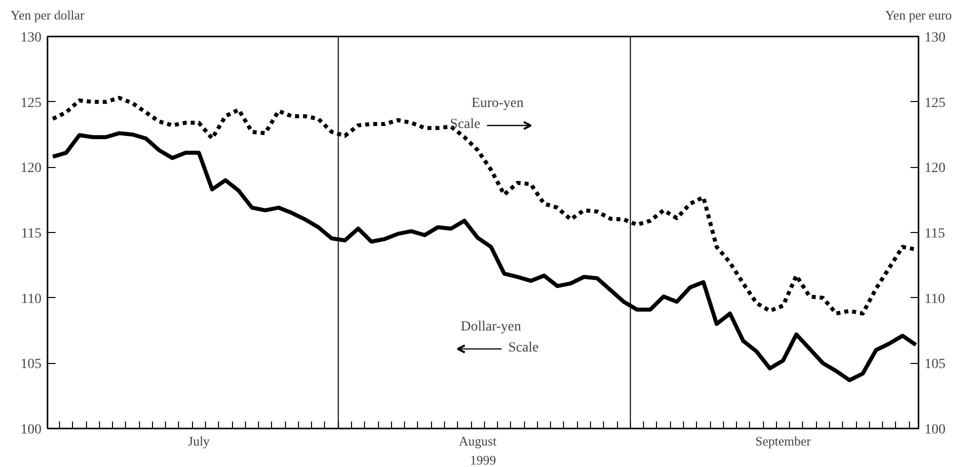 This screenshot has height=467, width=962. What do you see at coordinates (31, 430) in the screenshot?
I see `y-tick-label: 100` at bounding box center [31, 430].